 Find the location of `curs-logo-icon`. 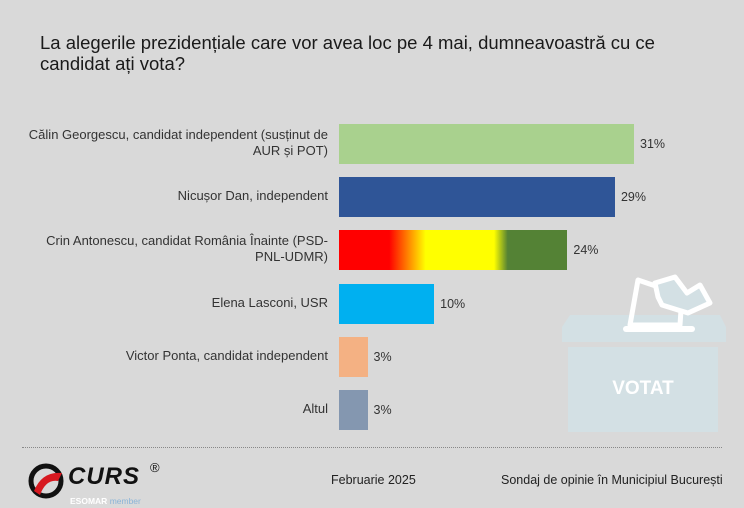

curs-logo-icon is located at coordinates (46, 481).